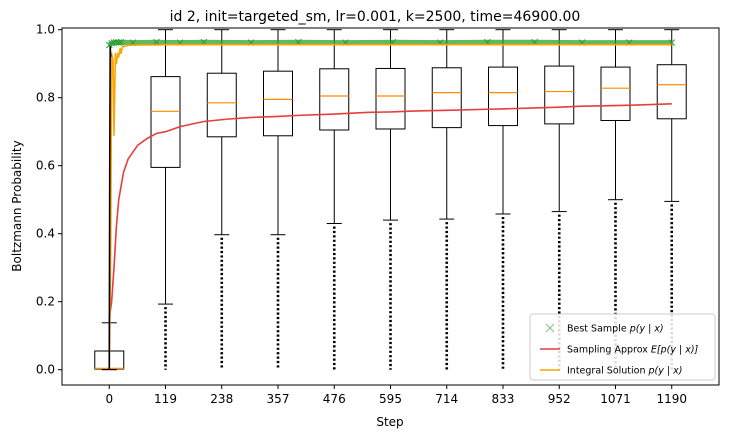 The width and height of the screenshot is (740, 440). I want to click on x-tick-label: 1071, so click(615, 399).